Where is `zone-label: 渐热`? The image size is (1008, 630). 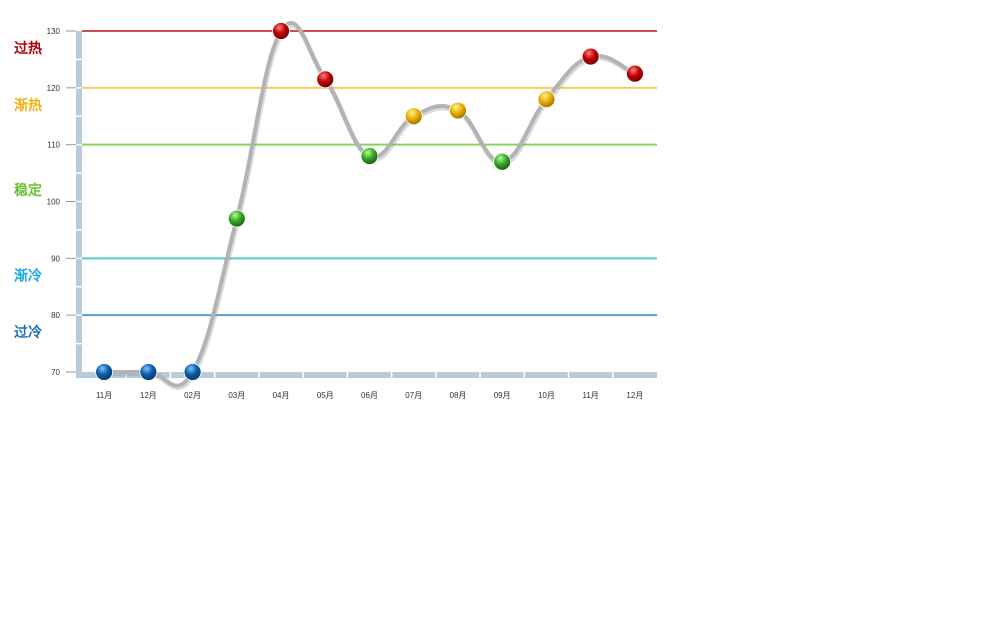
zone-label: 渐热 is located at coordinates (28, 105).